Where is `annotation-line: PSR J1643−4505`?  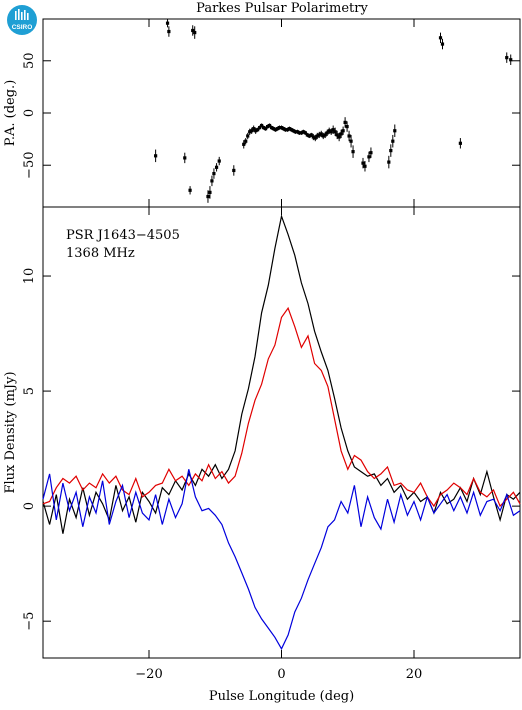
annotation-line: PSR J1643−4505 is located at coordinates (123, 235).